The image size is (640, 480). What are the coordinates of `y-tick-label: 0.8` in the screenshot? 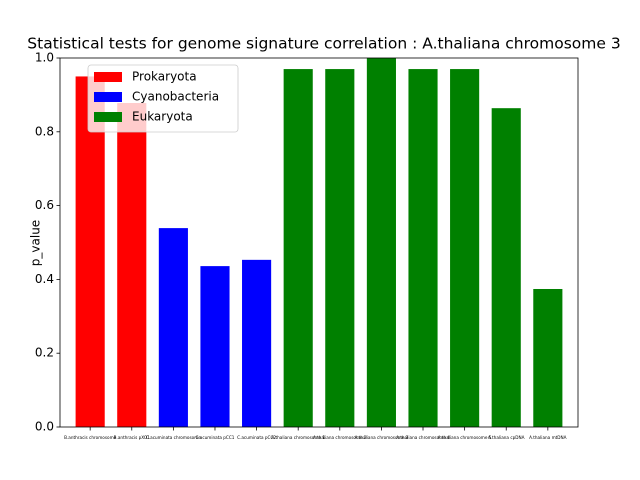 It's located at (44, 131).